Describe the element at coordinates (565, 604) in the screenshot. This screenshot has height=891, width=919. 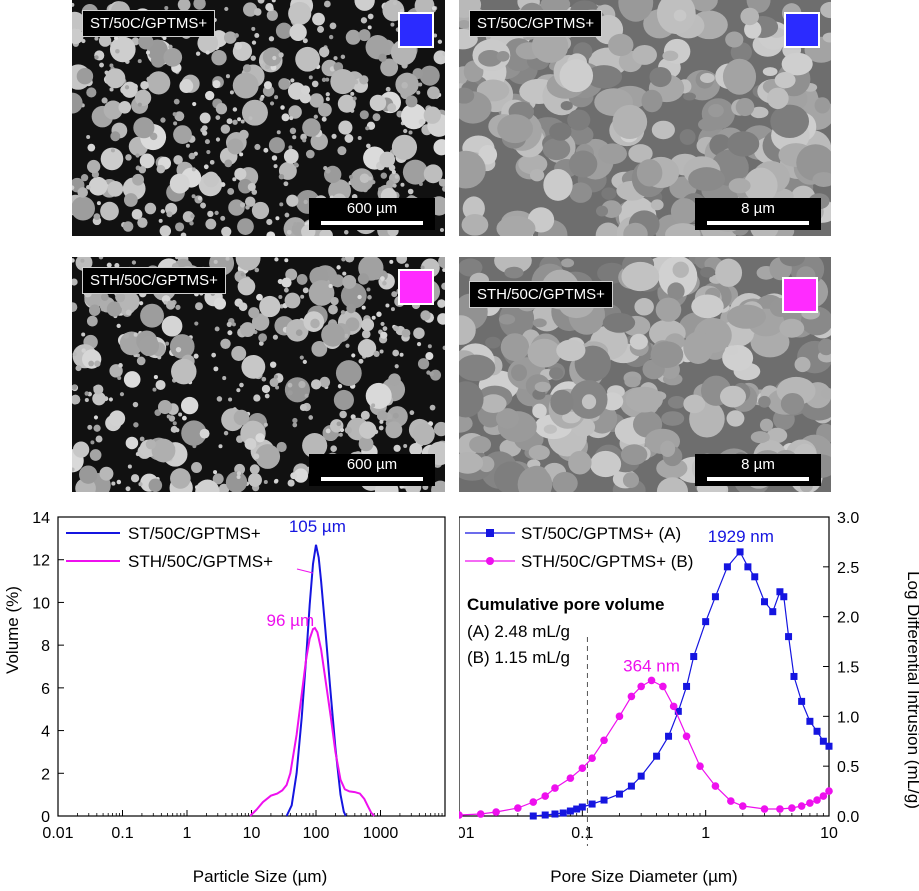
I see `info-heading: Cumulative pore volume` at that location.